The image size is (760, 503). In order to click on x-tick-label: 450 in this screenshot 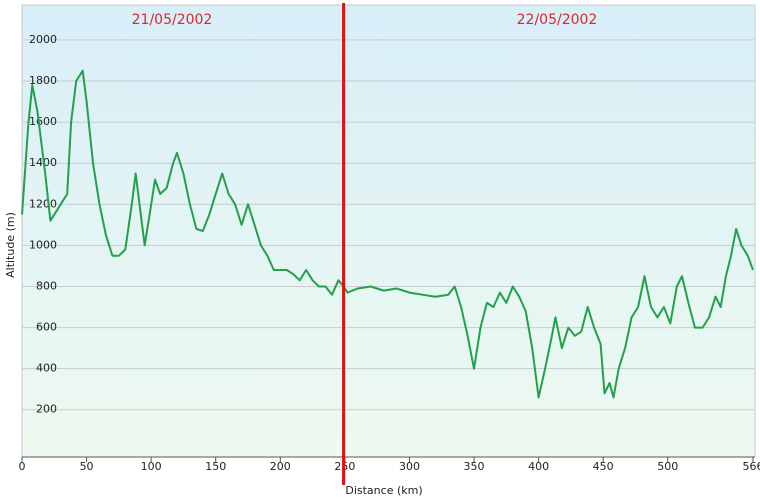, I will do `click(603, 466)`.